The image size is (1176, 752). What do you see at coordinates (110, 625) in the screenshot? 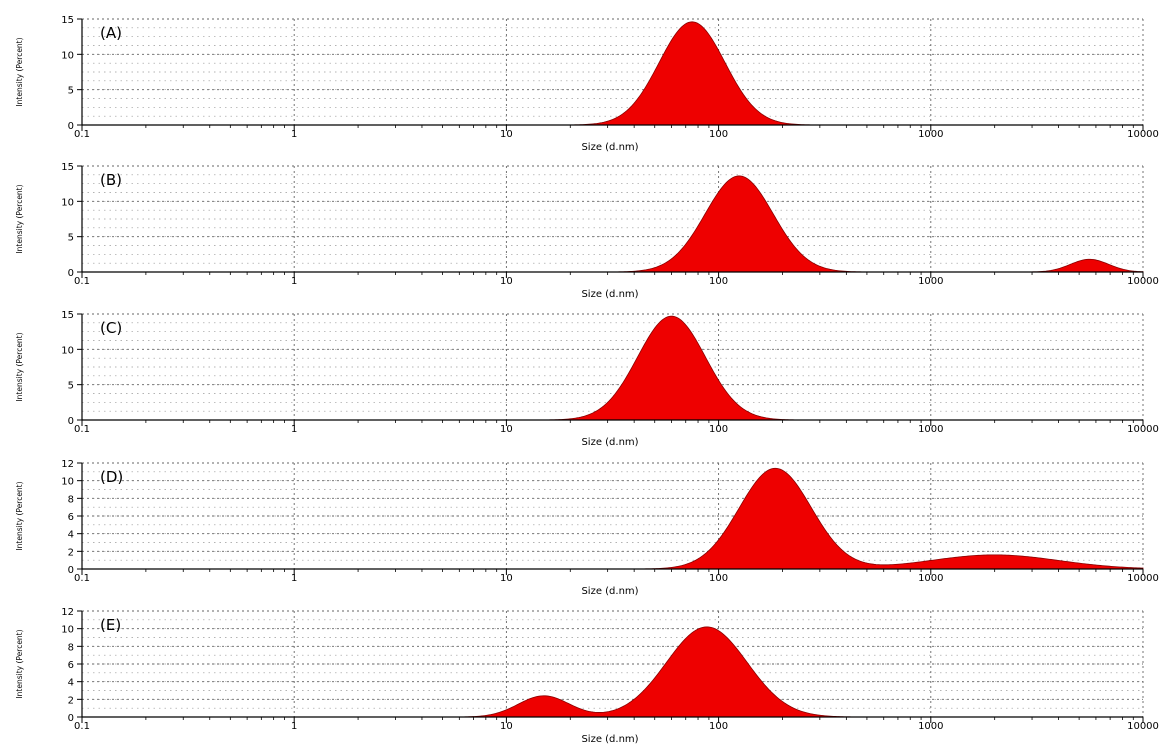
I see `panel-label: (E)` at bounding box center [110, 625].